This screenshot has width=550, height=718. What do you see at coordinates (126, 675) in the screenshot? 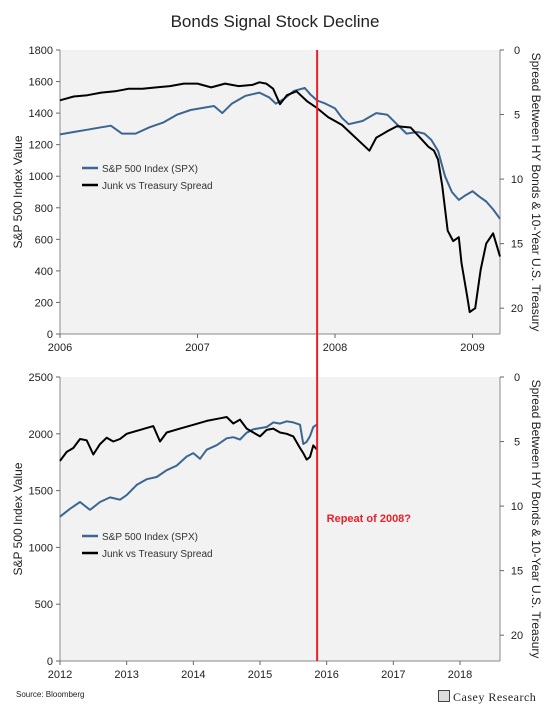
I see `x-tick-label: 2013` at bounding box center [126, 675].